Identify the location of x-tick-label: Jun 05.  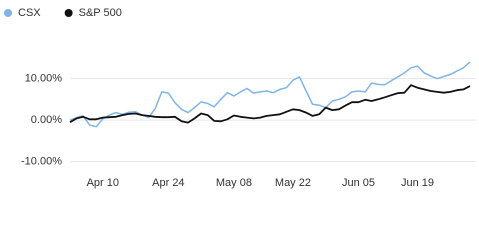
(358, 183).